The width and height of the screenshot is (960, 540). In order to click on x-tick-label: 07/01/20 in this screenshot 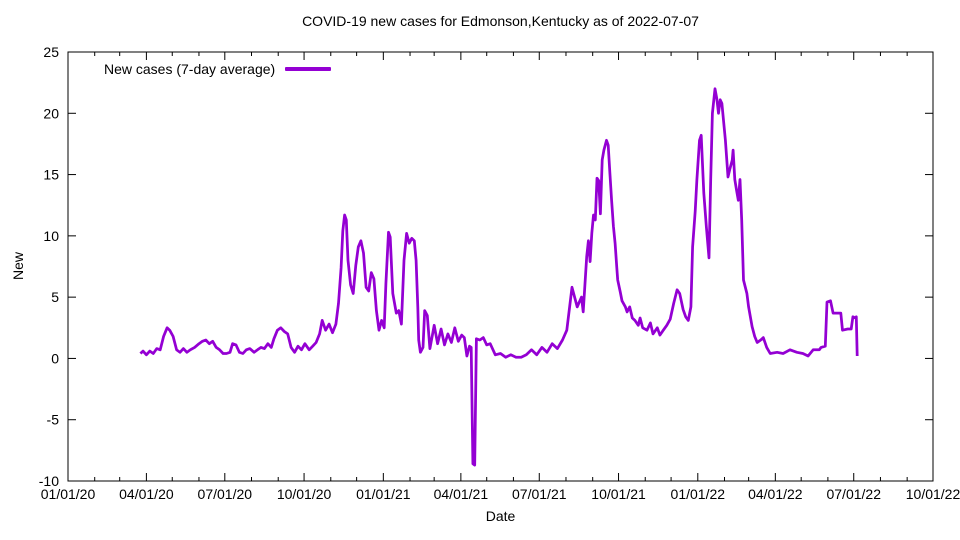, I will do `click(225, 494)`.